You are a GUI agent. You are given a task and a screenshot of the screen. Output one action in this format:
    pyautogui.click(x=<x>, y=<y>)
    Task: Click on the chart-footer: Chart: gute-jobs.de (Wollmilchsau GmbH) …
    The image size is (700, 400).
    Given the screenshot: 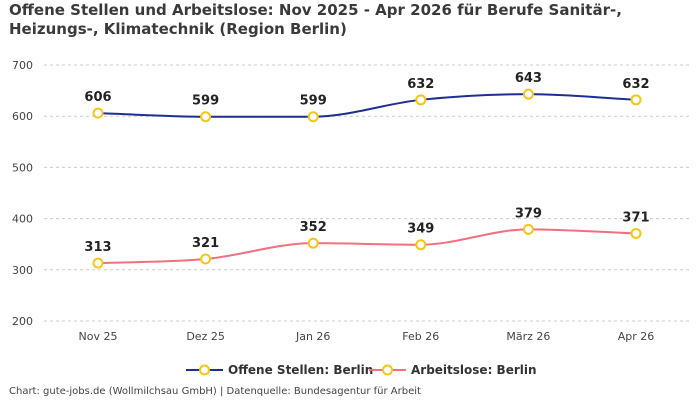 What is the action you would take?
    pyautogui.click(x=215, y=391)
    